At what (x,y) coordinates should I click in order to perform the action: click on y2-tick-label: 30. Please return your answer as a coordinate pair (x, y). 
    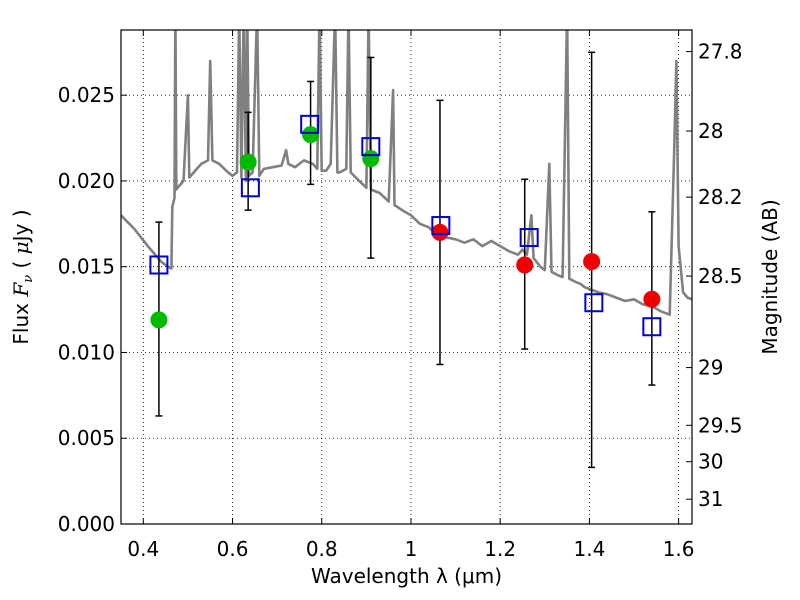
    Looking at the image, I should click on (710, 462).